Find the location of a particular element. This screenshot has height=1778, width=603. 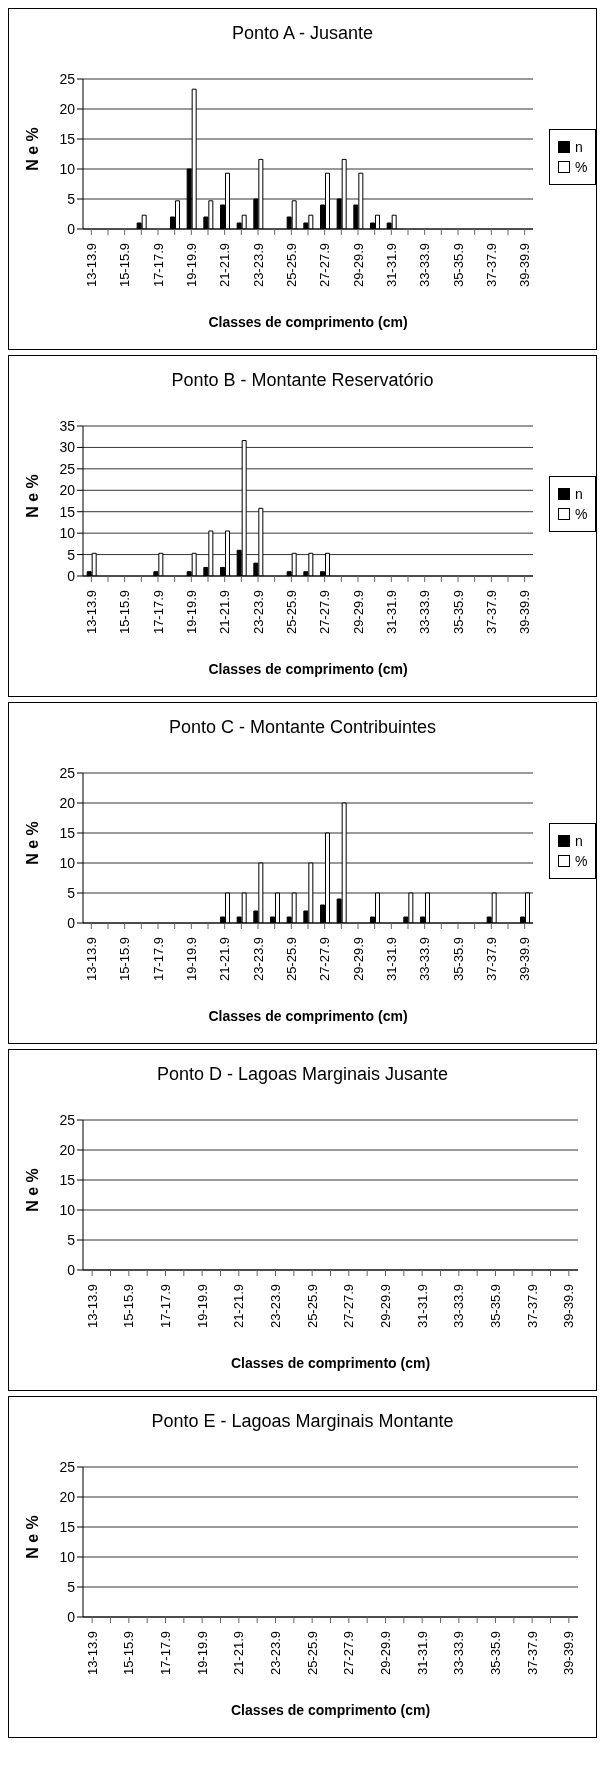

chart-title: Ponto E - Lagoas Marginais Montante is located at coordinates (302, 1421).